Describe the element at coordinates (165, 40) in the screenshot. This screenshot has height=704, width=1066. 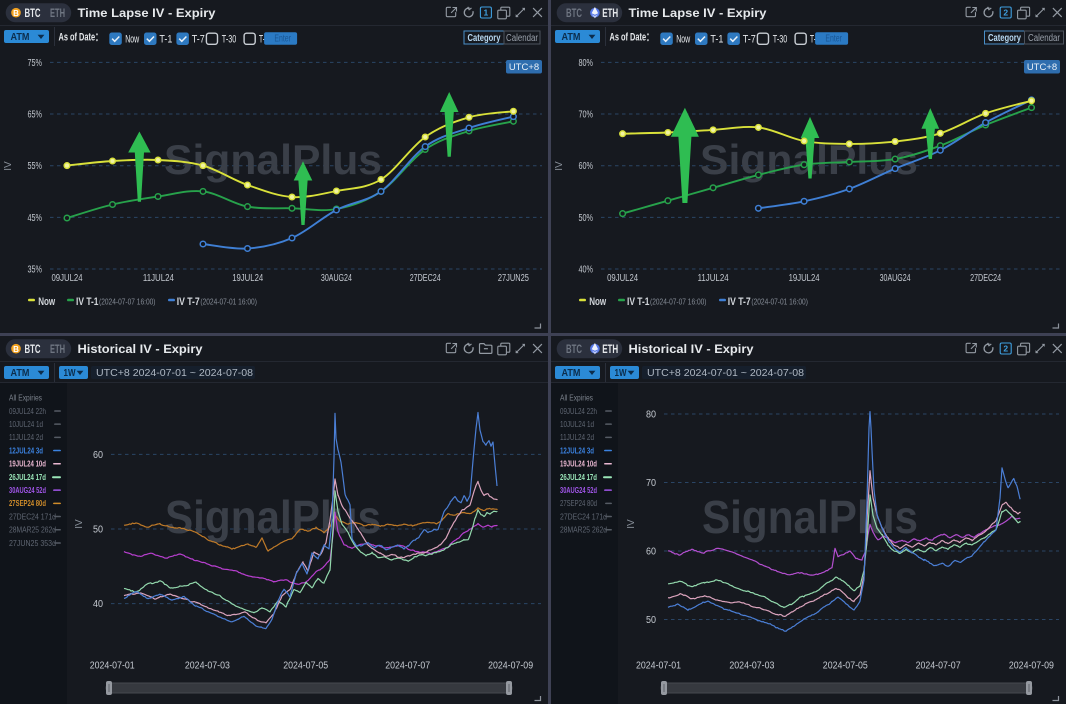
I see `svg-text: T-1` at that location.